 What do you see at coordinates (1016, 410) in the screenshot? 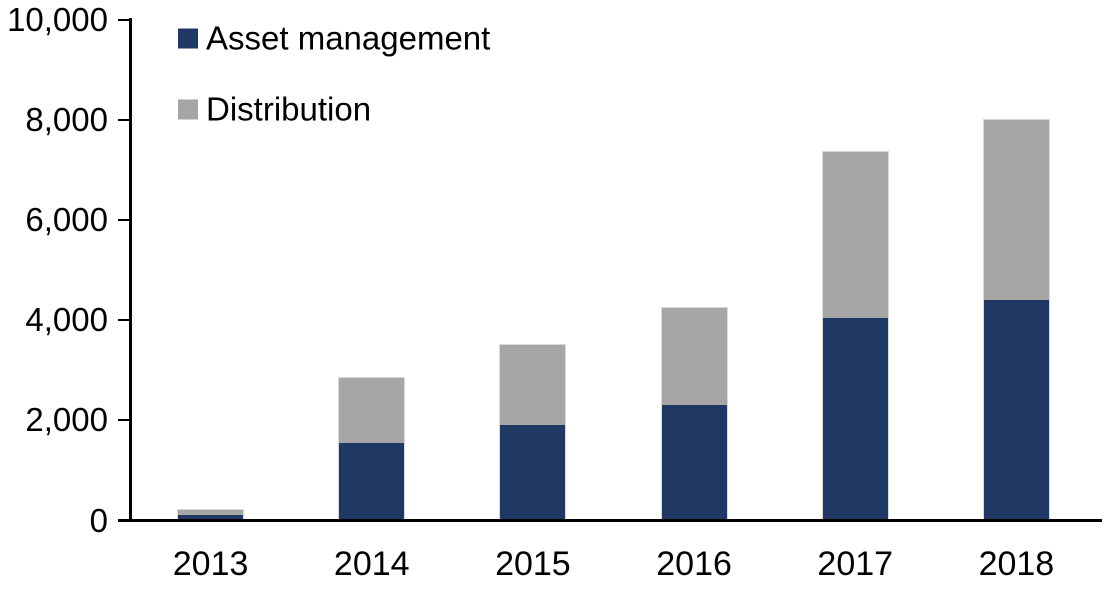
I see `segment-asset-management-2018` at bounding box center [1016, 410].